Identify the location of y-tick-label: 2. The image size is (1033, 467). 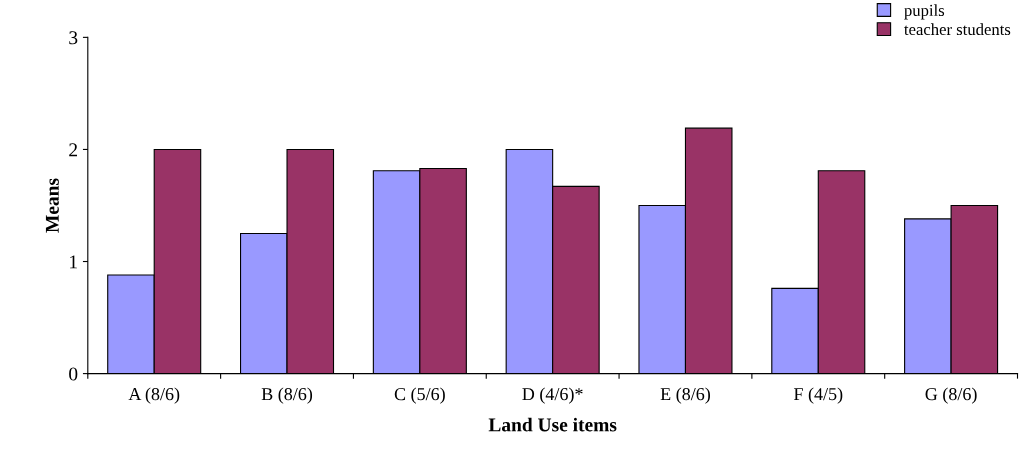
(73, 150).